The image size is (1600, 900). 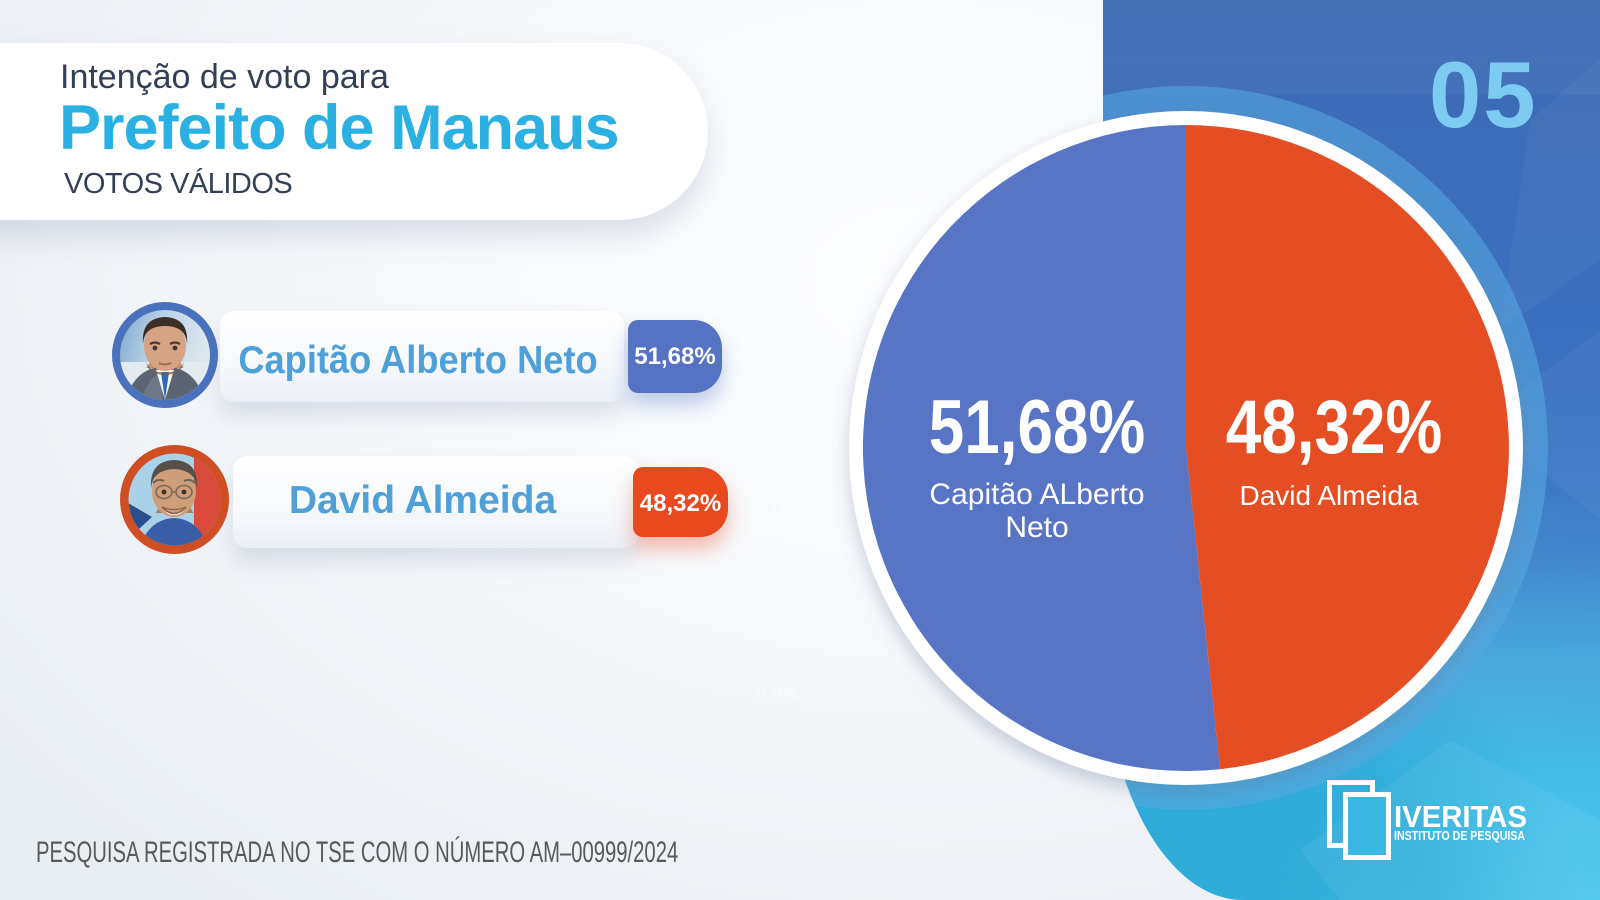 I want to click on svg-text: INSTITUTO DE PESQUISA, so click(x=1459, y=836).